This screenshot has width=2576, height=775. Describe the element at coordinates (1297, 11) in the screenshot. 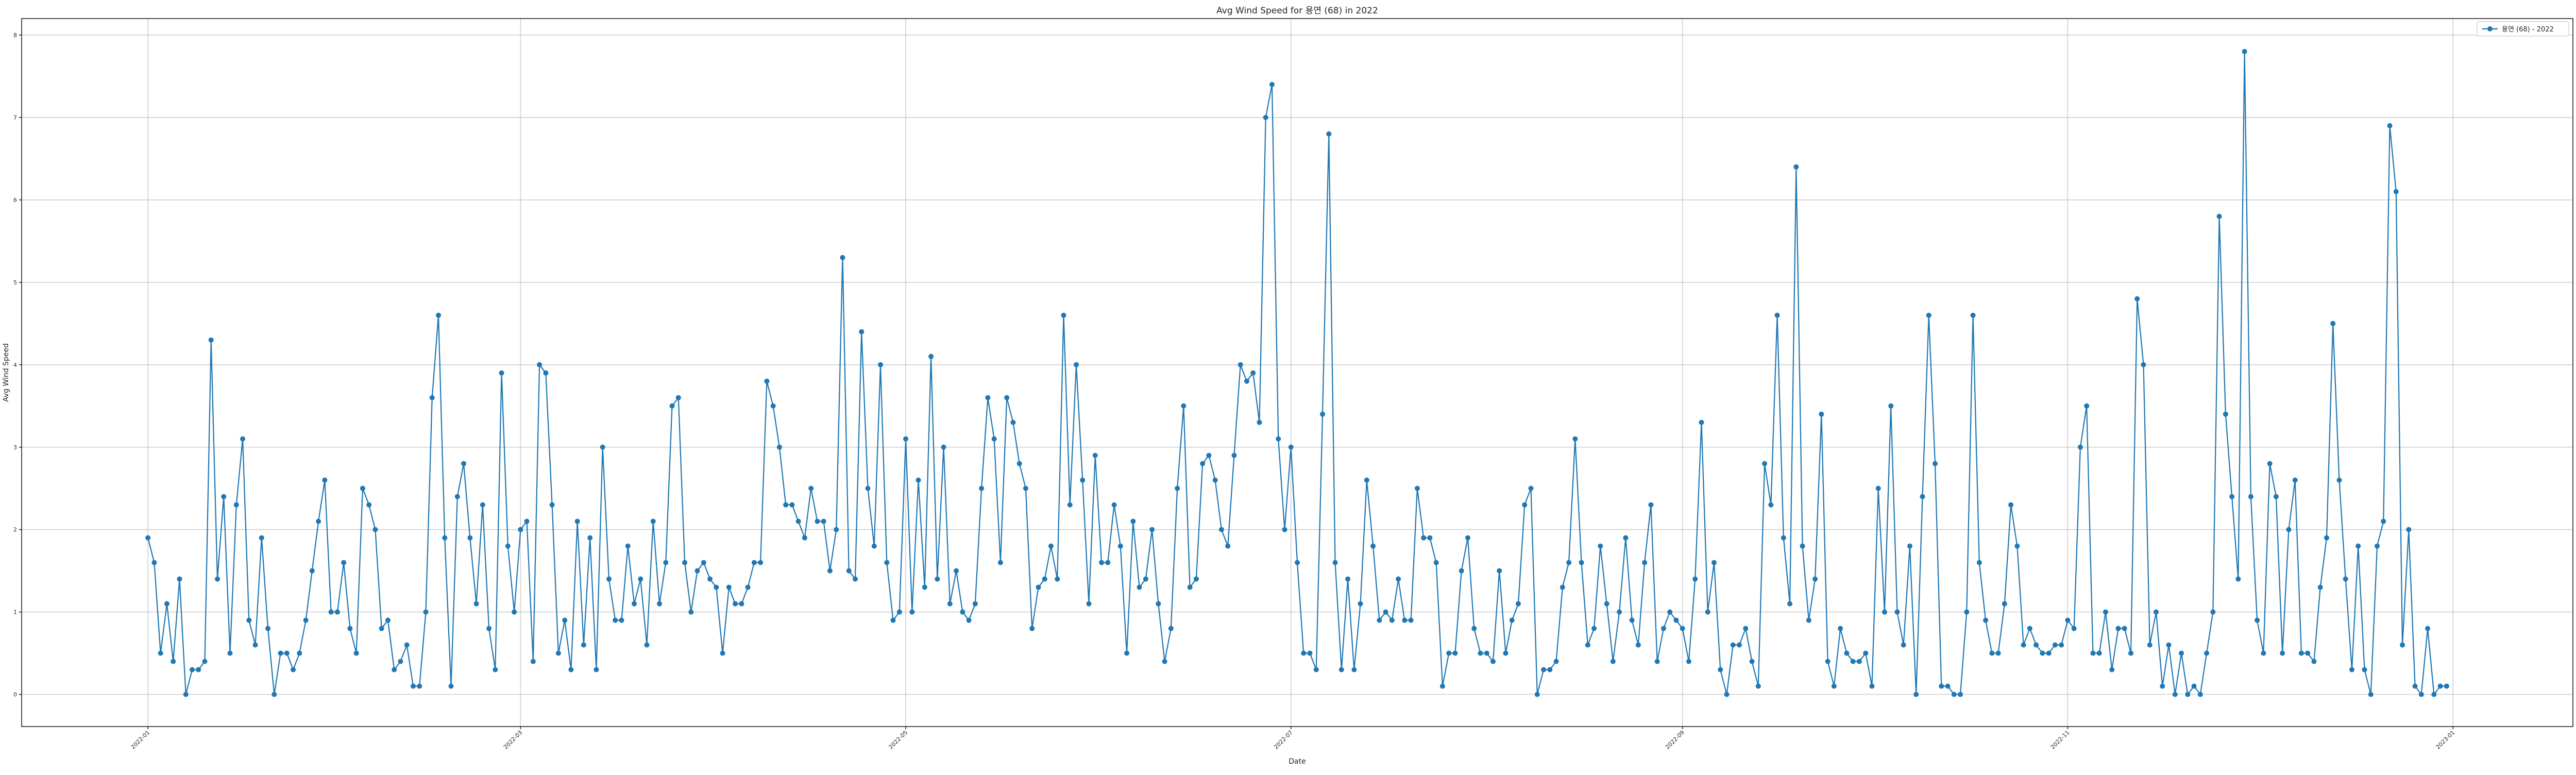

I see `chart-title: Avg Wind Speed for 용연 (68) in 2022` at that location.